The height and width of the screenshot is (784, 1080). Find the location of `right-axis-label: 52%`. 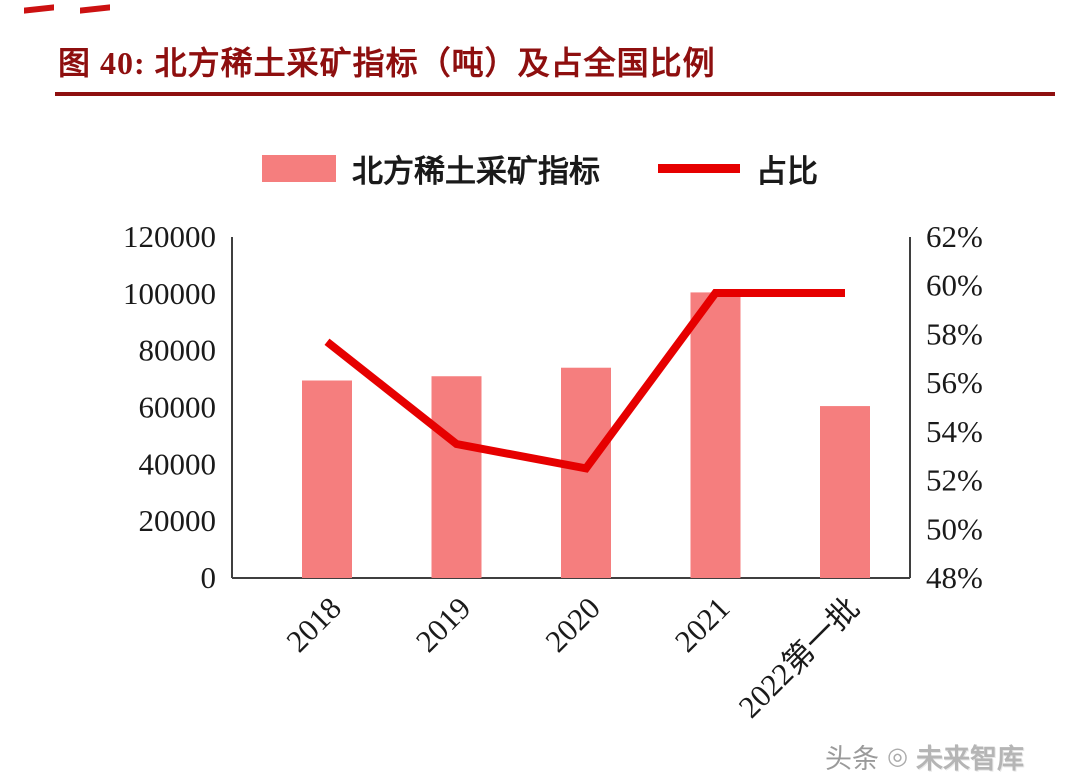

right-axis-label: 52% is located at coordinates (954, 480).